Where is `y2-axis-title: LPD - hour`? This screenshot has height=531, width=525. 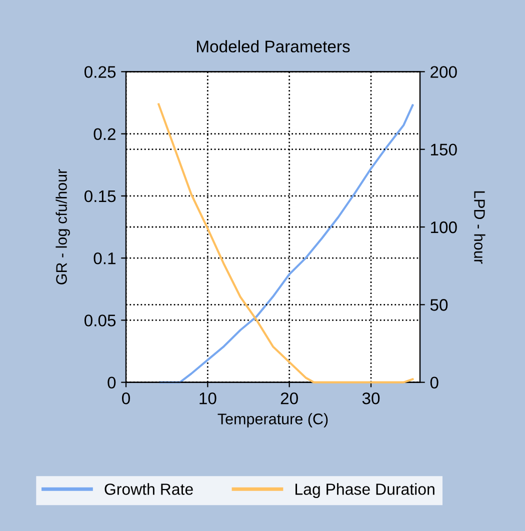 y2-axis-title: LPD - hour is located at coordinates (480, 227).